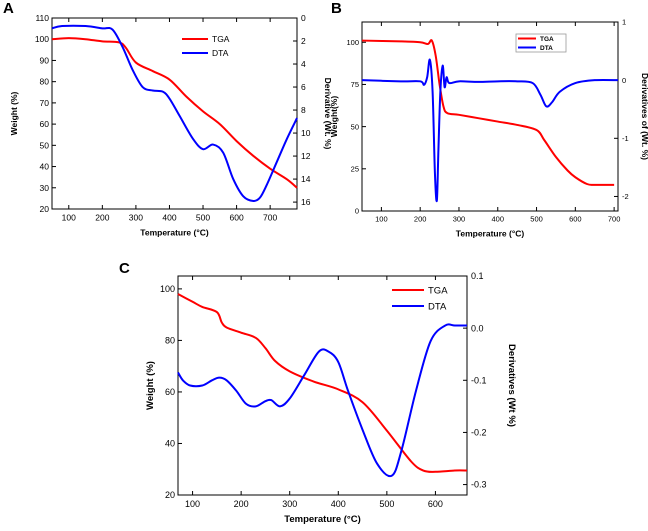 This screenshot has width=648, height=531. Describe the element at coordinates (303, 41) in the screenshot. I see `y-right-tick-label: 2` at that location.